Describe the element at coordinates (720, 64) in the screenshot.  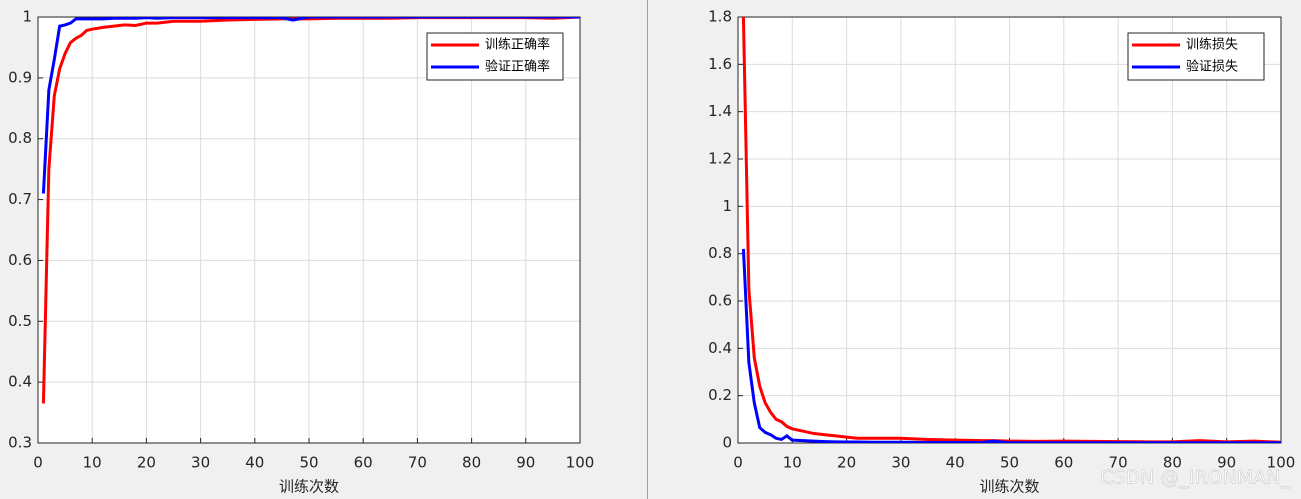
I see `y-tick-label: 1.6` at that location.